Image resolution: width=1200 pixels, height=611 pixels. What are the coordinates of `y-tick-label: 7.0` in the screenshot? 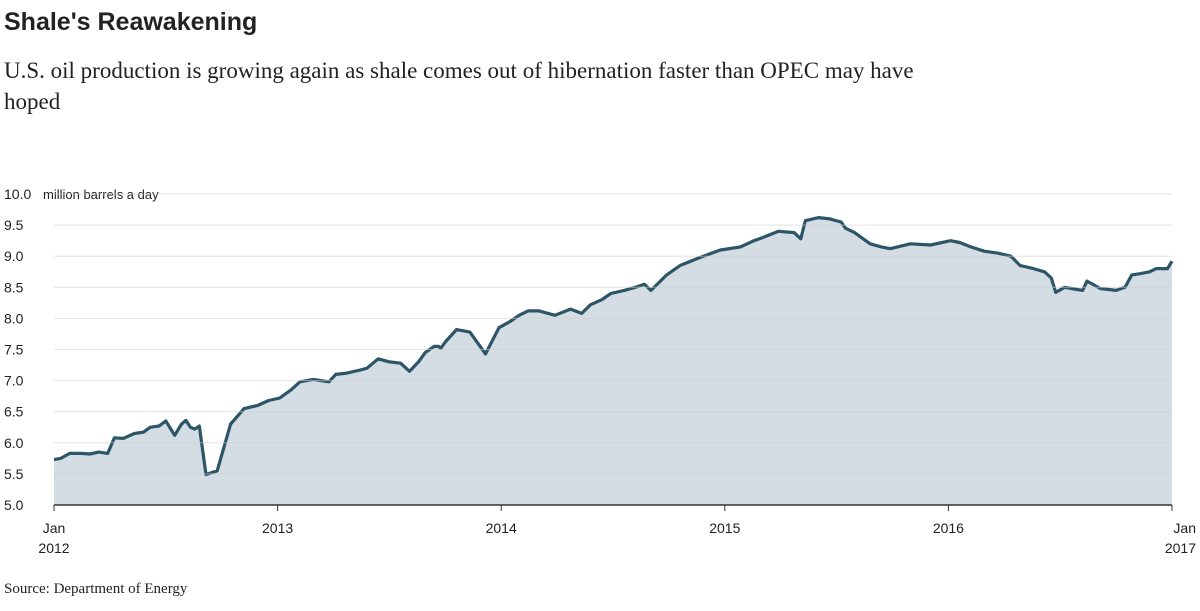 It's located at (14, 381).